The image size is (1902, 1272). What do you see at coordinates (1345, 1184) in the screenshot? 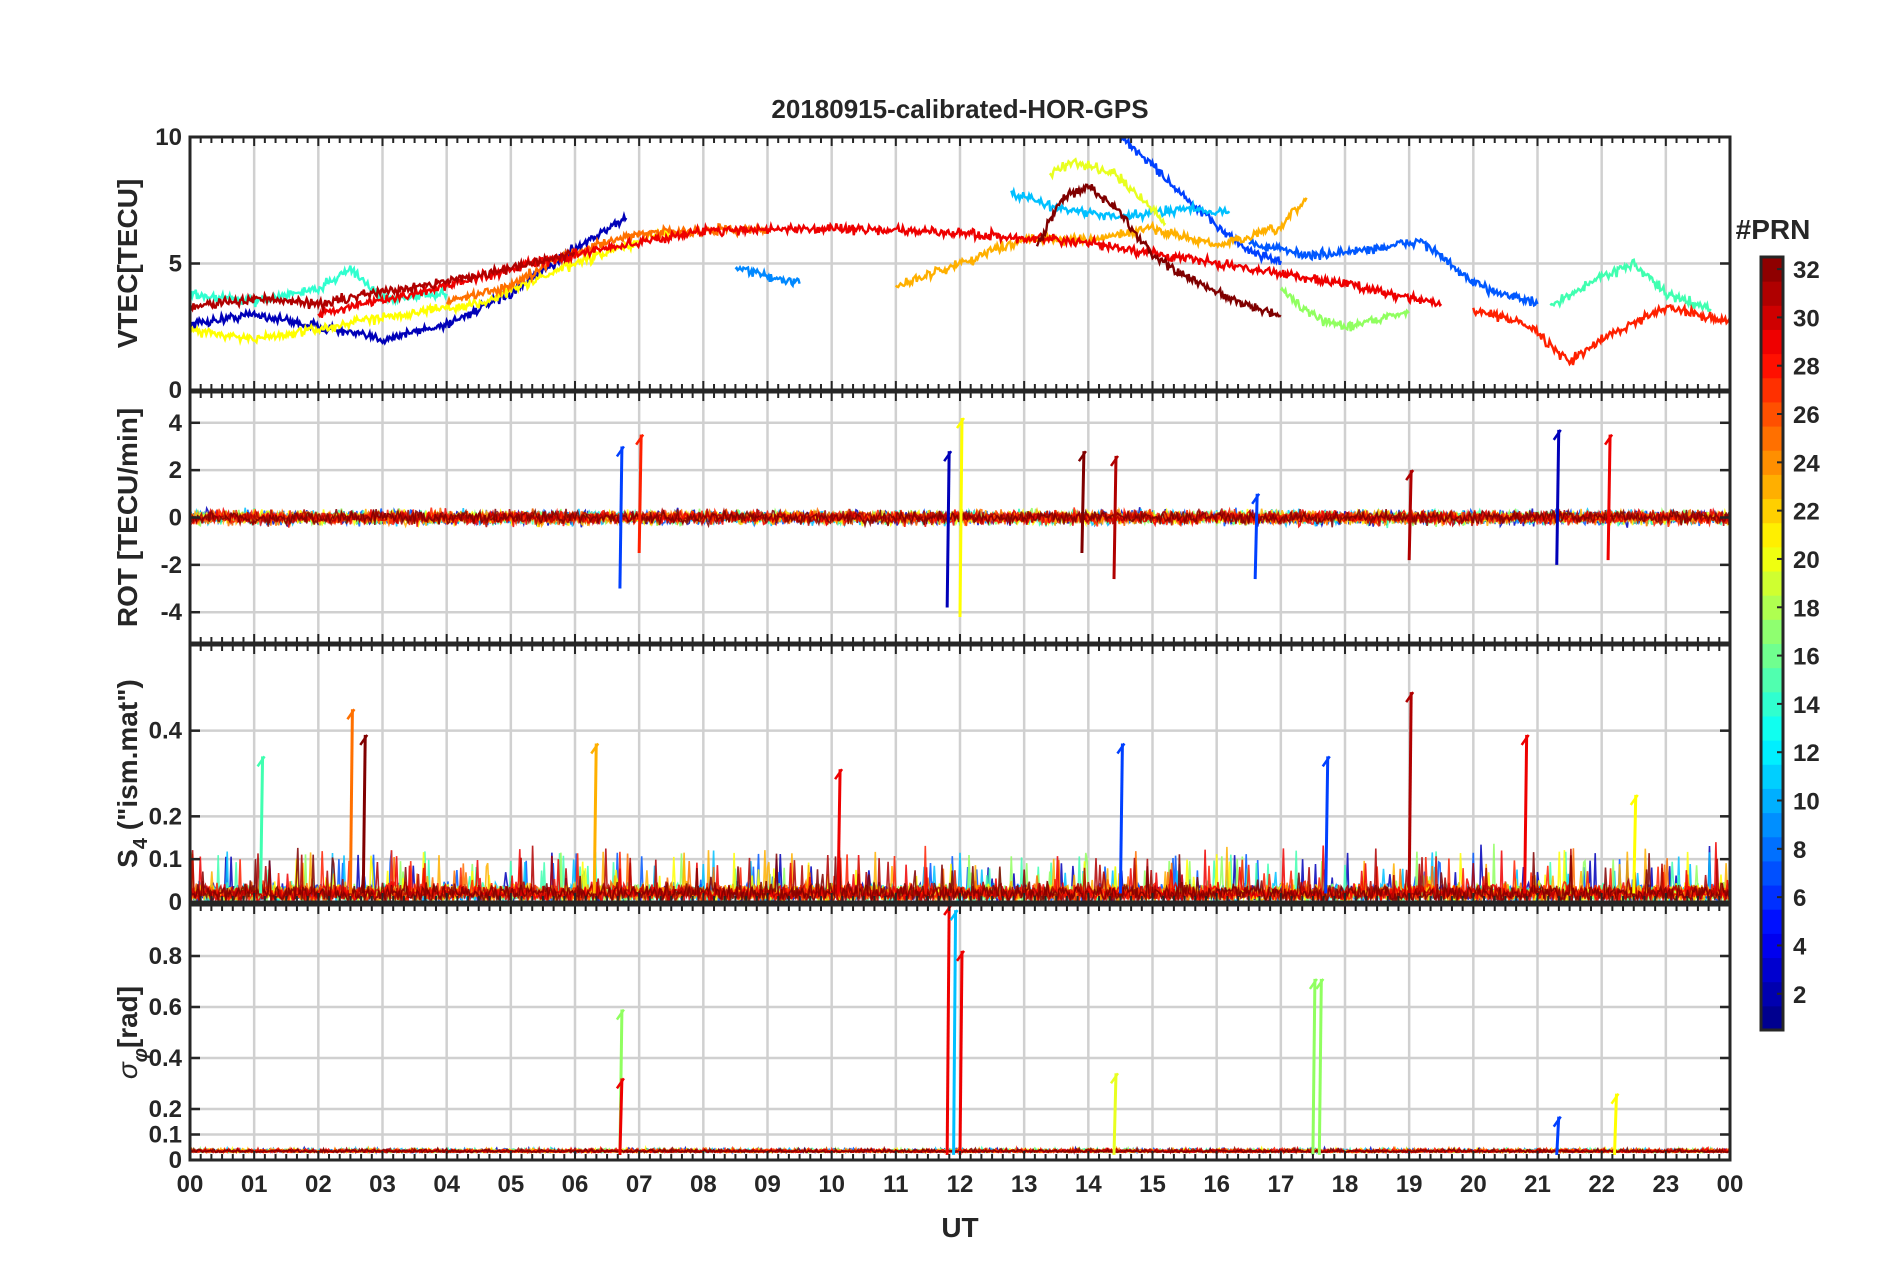
I see `x-tick-label: 18` at bounding box center [1345, 1184].